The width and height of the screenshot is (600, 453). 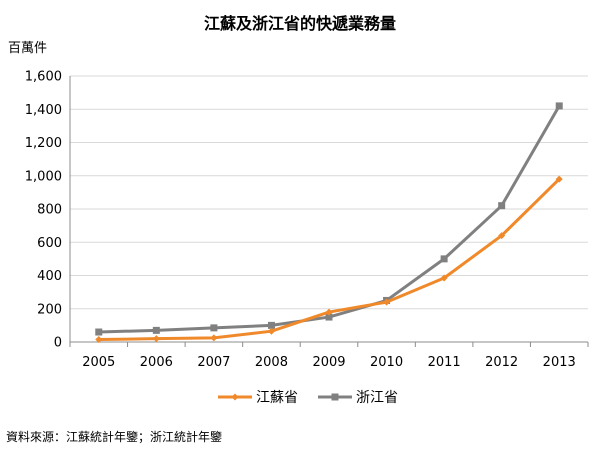 What do you see at coordinates (98, 362) in the screenshot?
I see `x-tick-label: 2005` at bounding box center [98, 362].